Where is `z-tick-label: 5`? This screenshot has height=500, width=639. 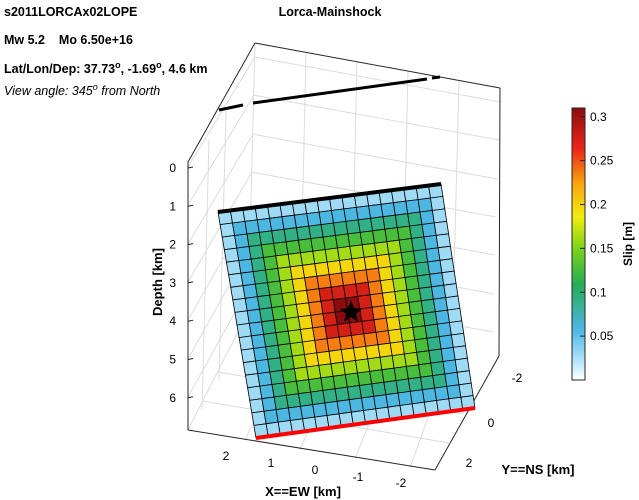 z-tick-label: 5 is located at coordinates (172, 360).